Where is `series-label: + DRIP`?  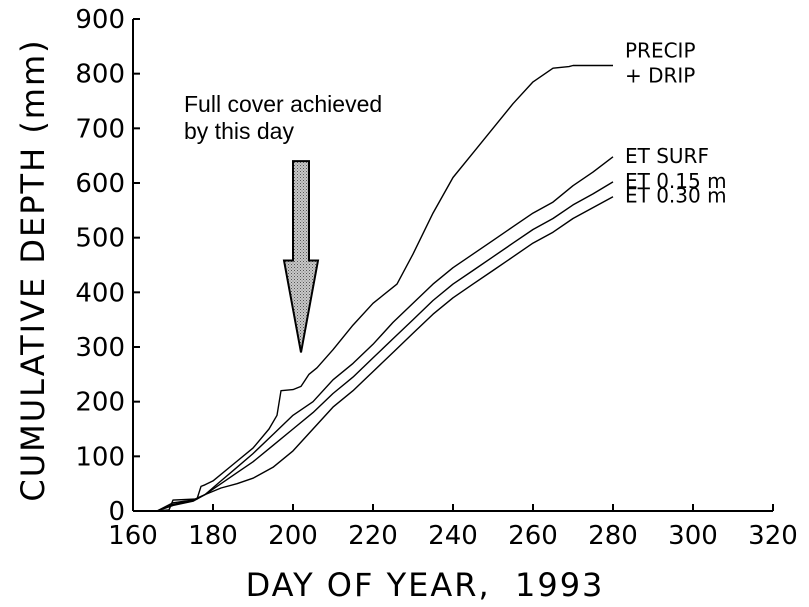 series-label: + DRIP is located at coordinates (660, 75).